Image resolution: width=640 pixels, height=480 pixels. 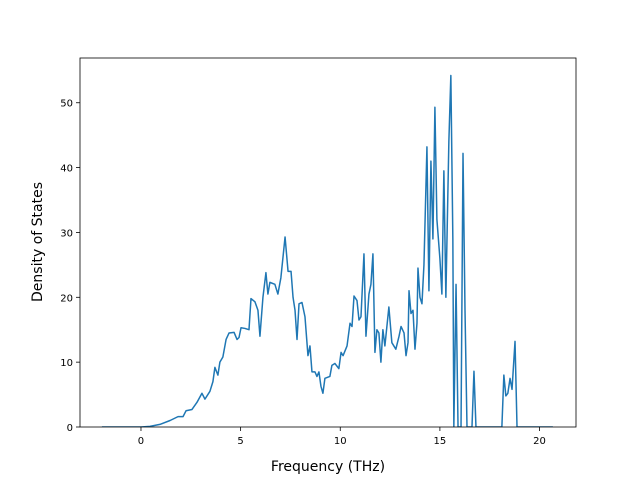 I want to click on y-axis-label: Density of States, so click(x=38, y=242).